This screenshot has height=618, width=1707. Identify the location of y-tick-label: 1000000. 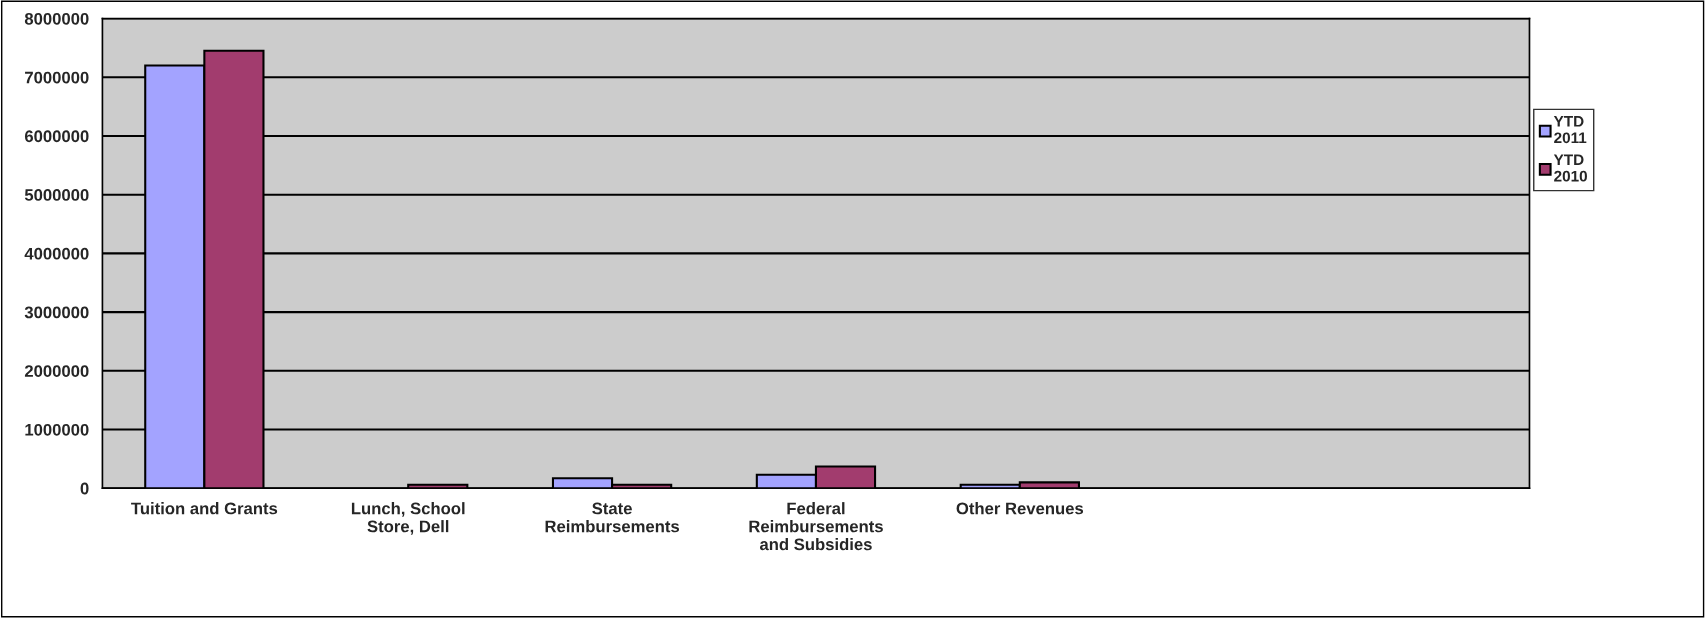
(57, 429).